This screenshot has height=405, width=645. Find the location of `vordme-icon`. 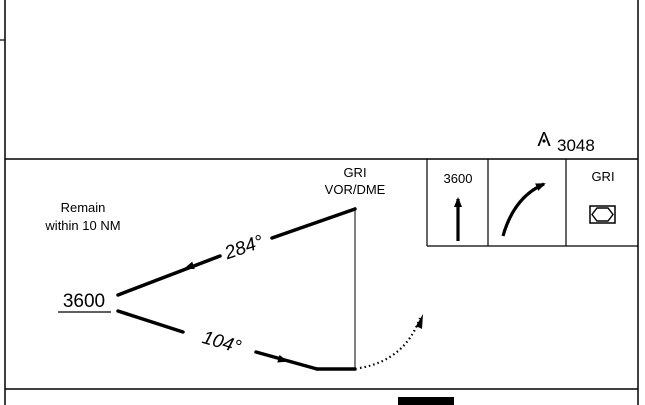

vordme-icon is located at coordinates (602, 214).